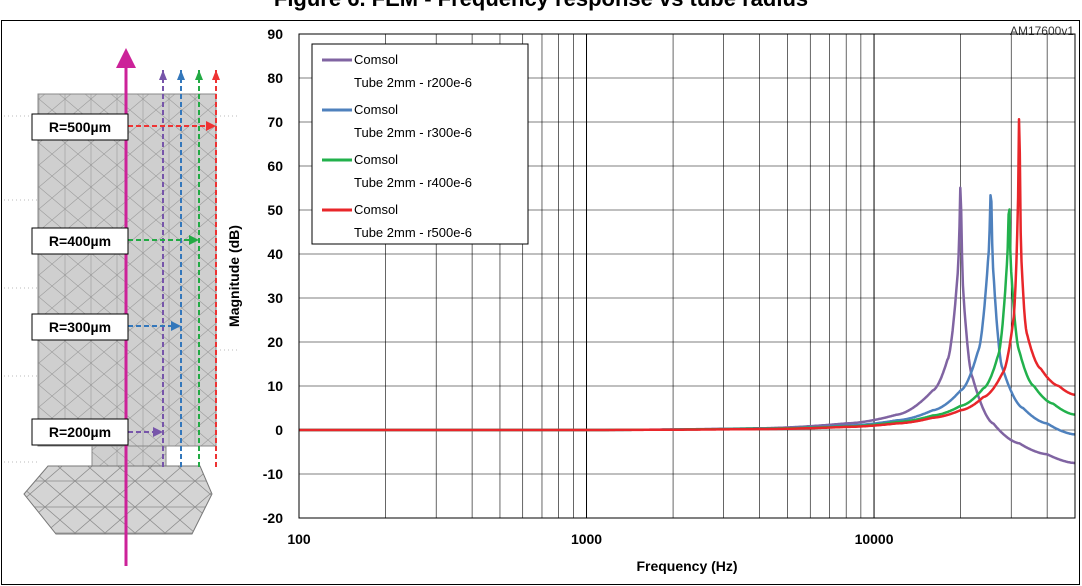 The height and width of the screenshot is (586, 1082). What do you see at coordinates (273, 518) in the screenshot?
I see `y-tick-label: -20` at bounding box center [273, 518].